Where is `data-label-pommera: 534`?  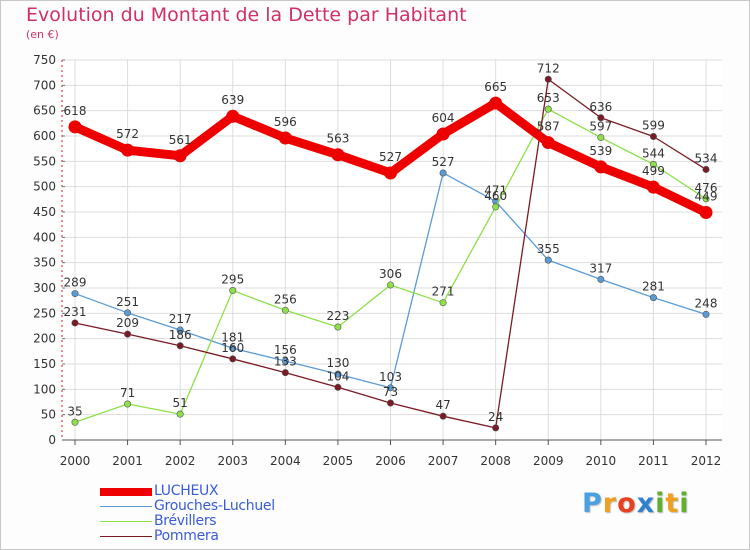 data-label-pommera: 534 is located at coordinates (706, 158).